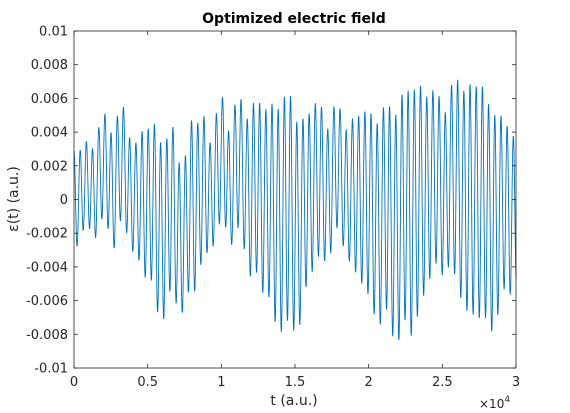 This screenshot has width=570, height=413. I want to click on y-tick-label: -0.008, so click(47, 335).